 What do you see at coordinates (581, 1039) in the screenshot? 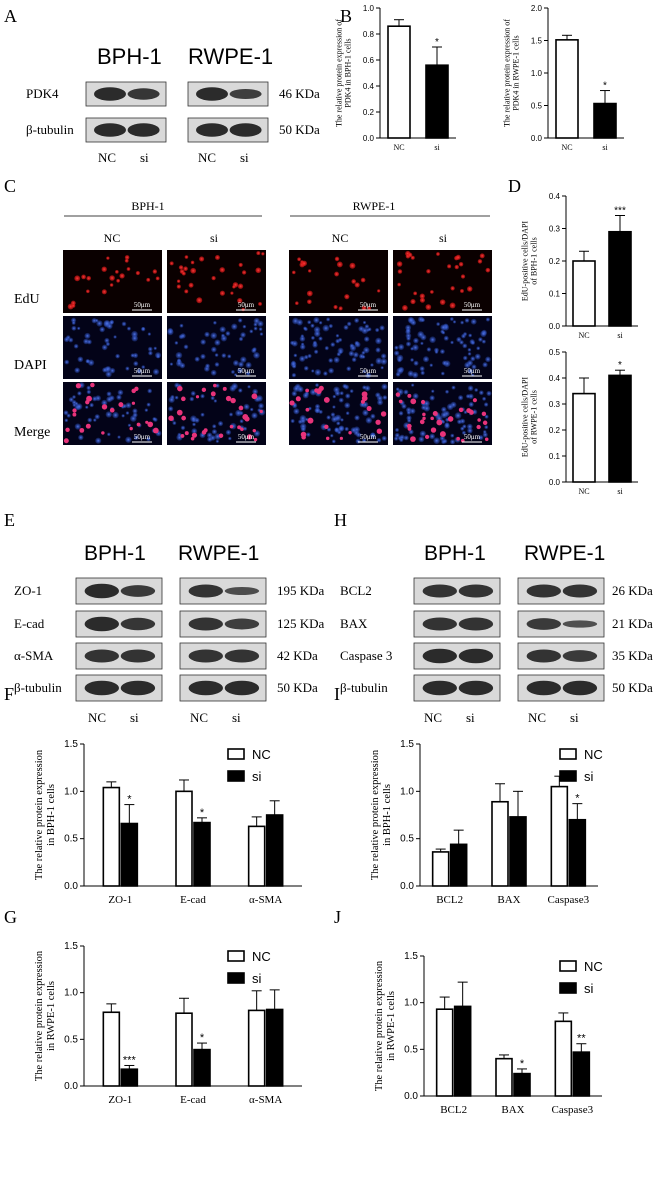
I see `significance-mark: **` at bounding box center [581, 1039].